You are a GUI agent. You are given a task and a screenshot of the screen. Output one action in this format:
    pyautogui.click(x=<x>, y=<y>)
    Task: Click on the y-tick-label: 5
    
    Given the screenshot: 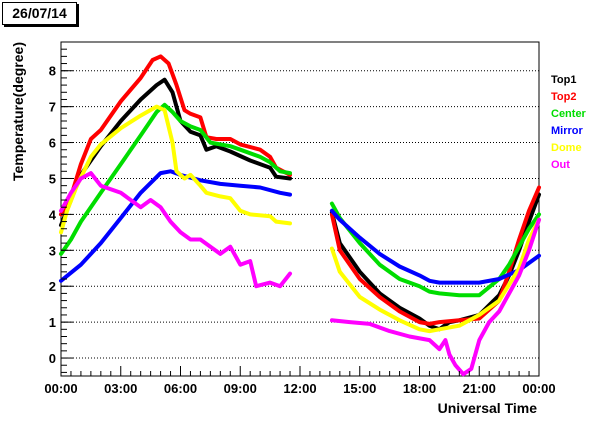 What is the action you would take?
    pyautogui.click(x=52, y=178)
    